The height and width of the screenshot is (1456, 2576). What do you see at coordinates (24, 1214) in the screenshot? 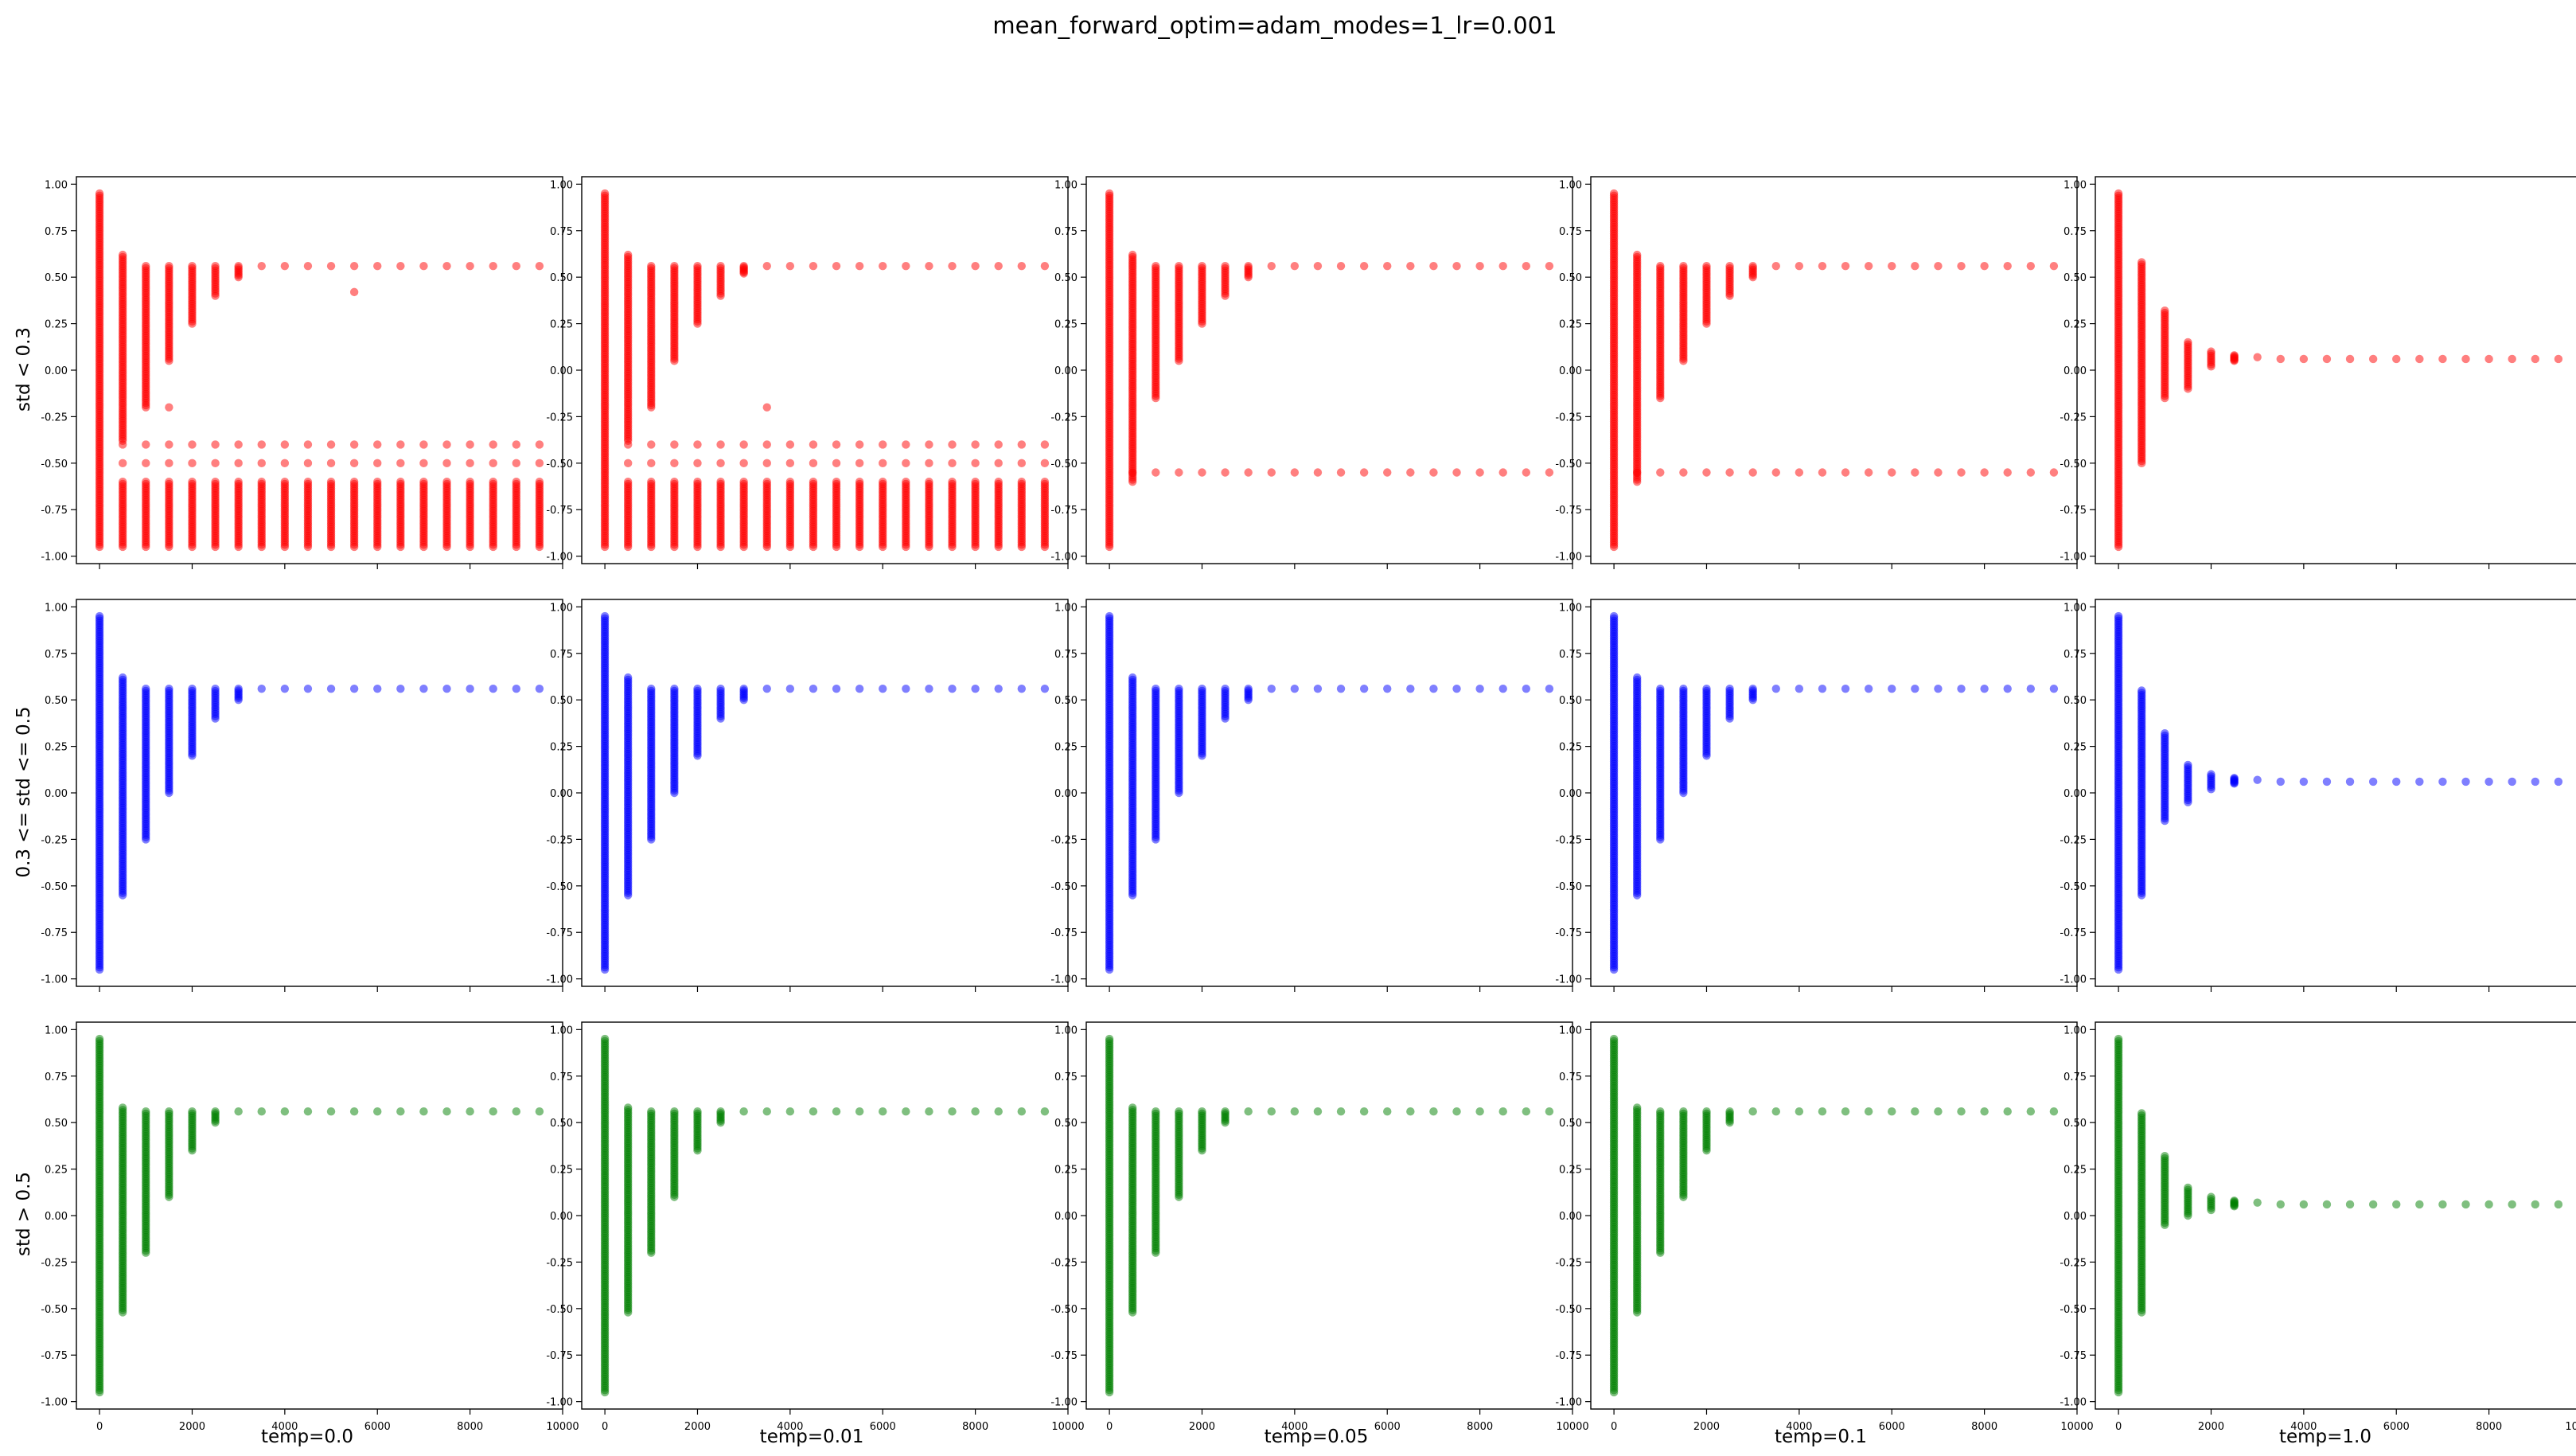
I see `row-label-2: std > 0.5` at bounding box center [24, 1214].